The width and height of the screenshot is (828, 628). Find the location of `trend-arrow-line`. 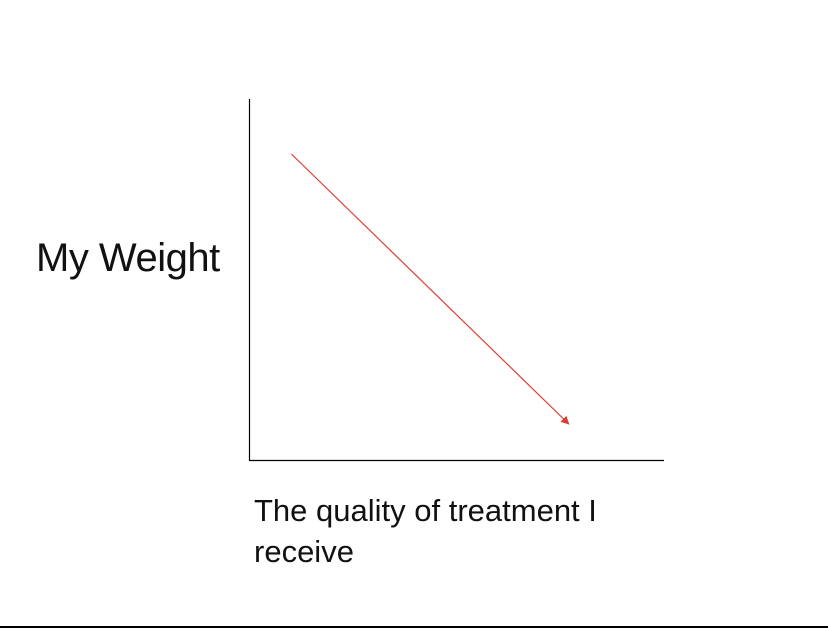

trend-arrow-line is located at coordinates (430, 289).